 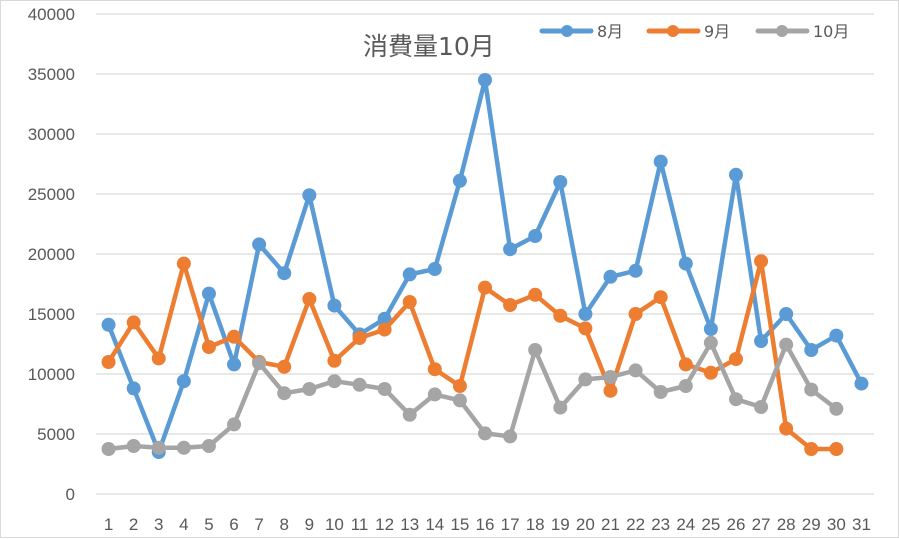 What do you see at coordinates (51, 314) in the screenshot?
I see `y-tick-label: 15000` at bounding box center [51, 314].